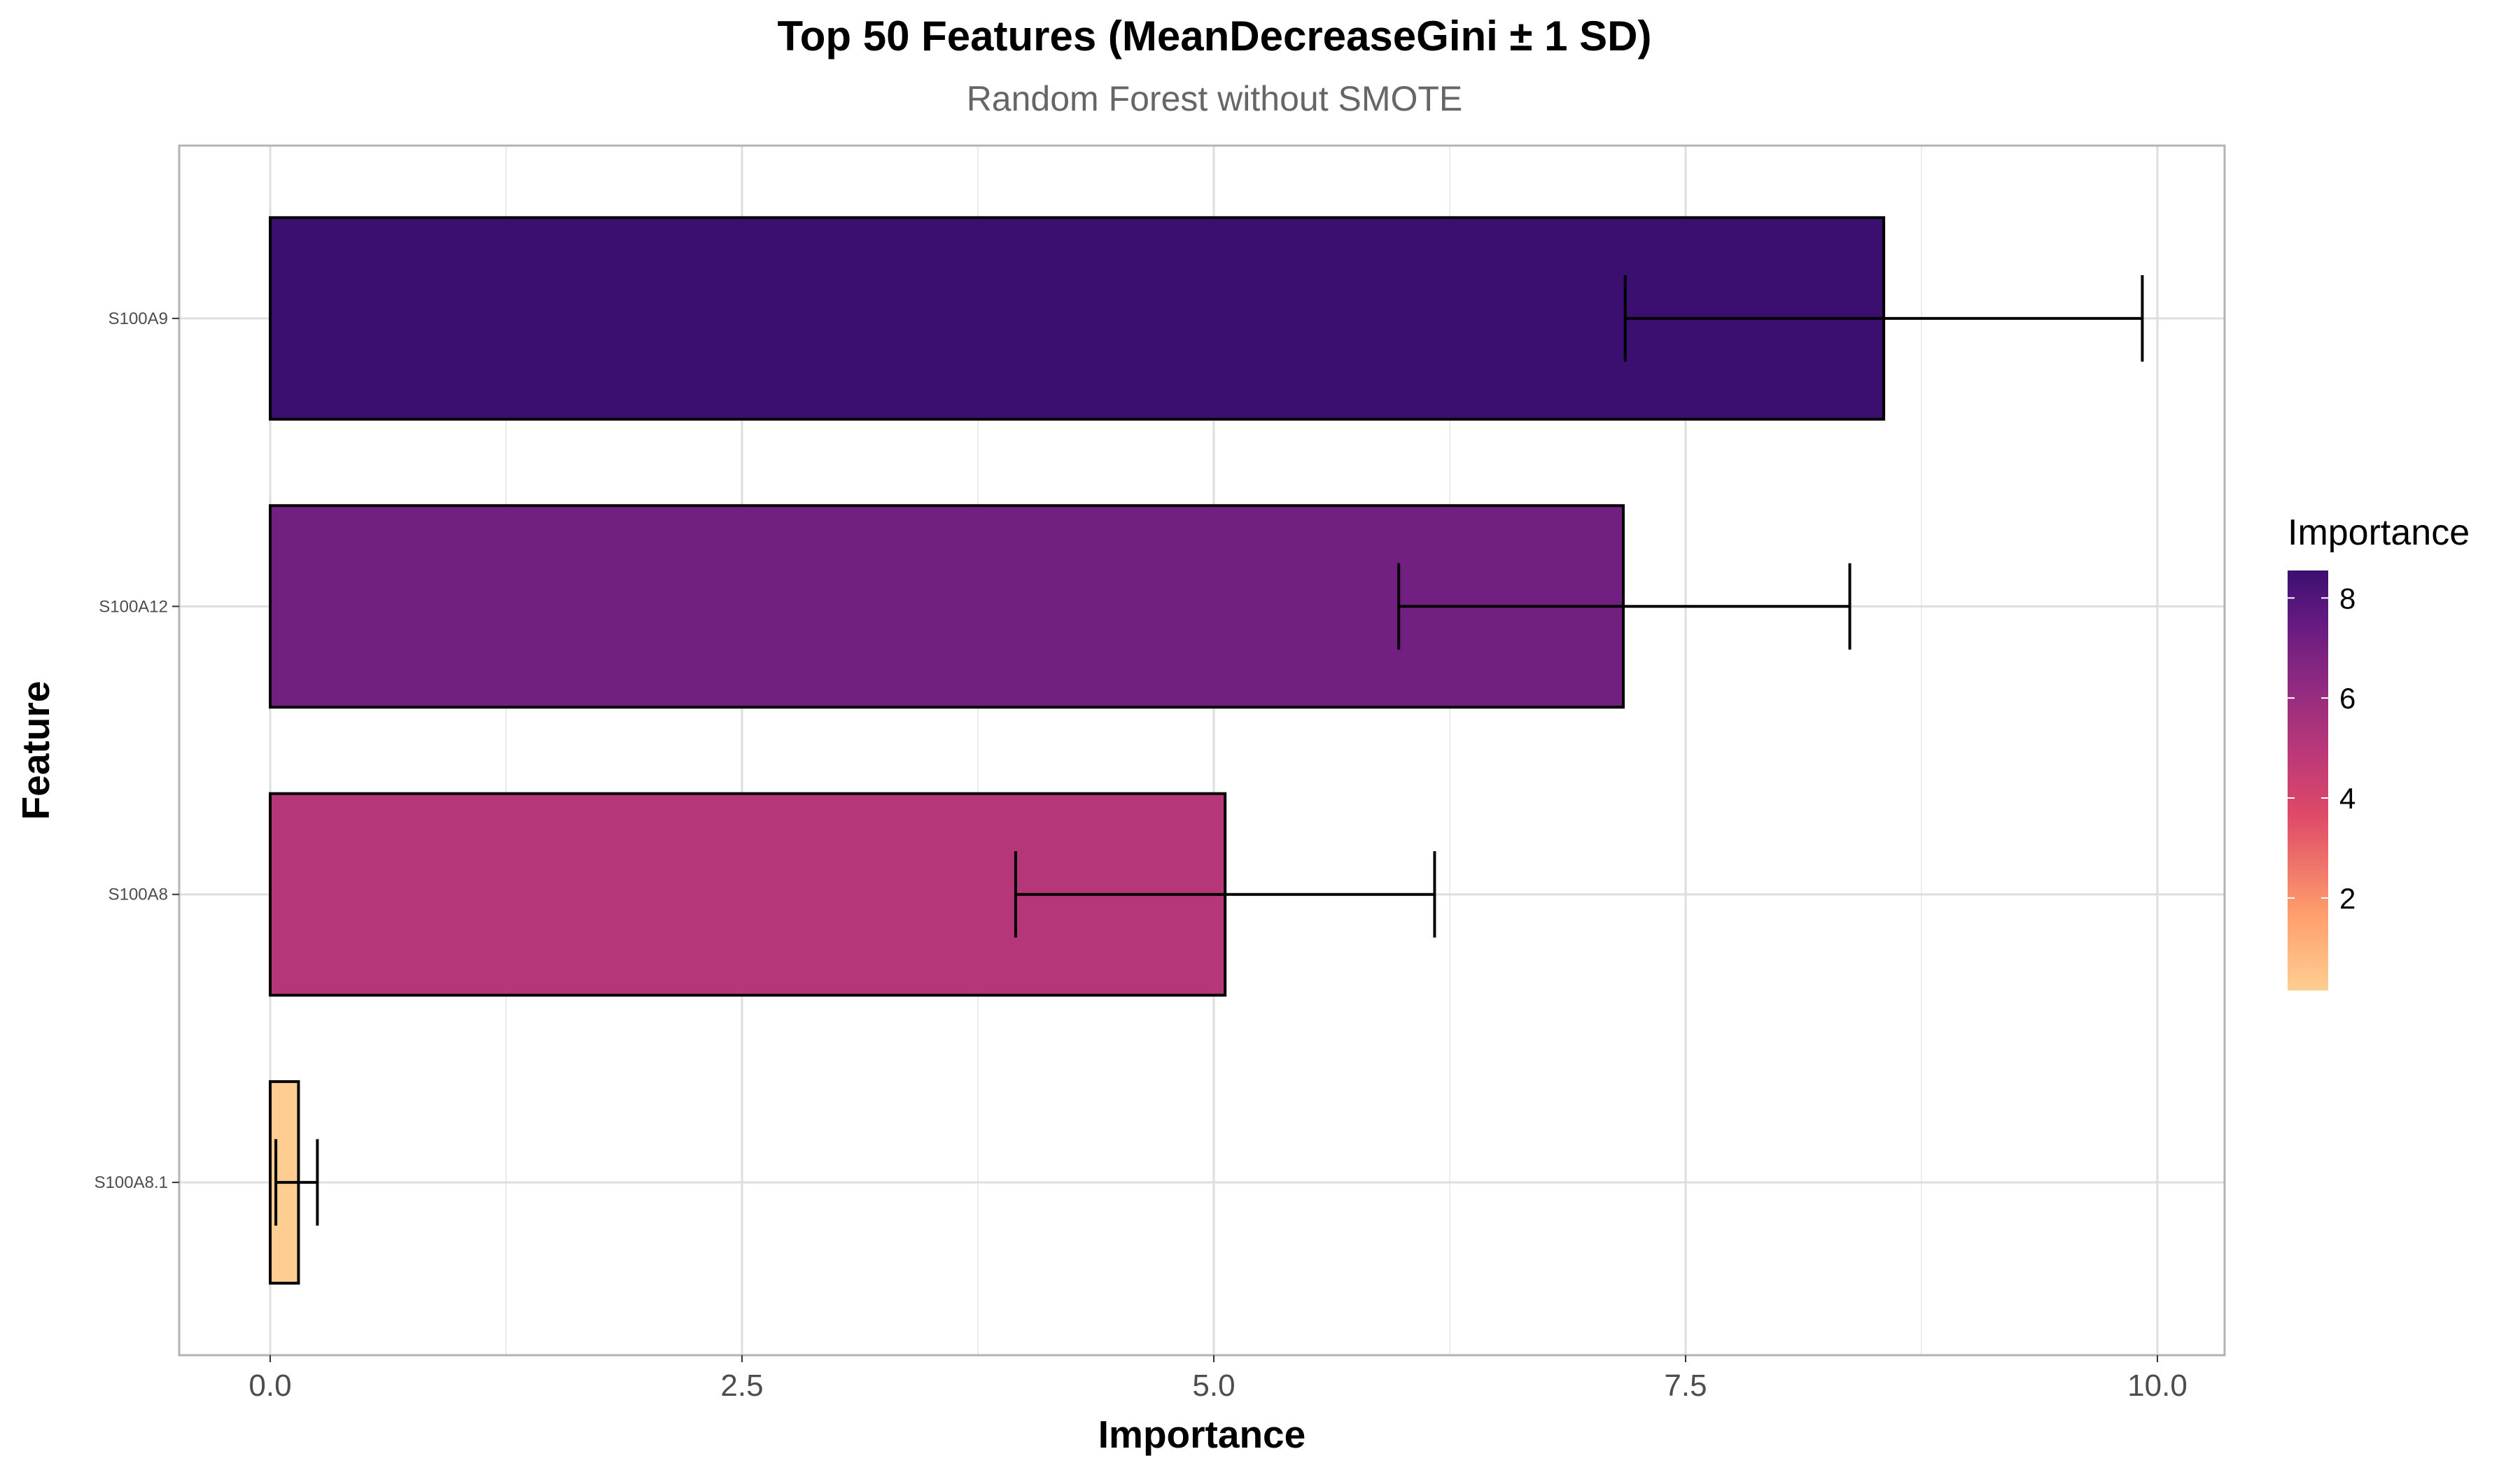  What do you see at coordinates (1215, 98) in the screenshot?
I see `chart-subtitle: Random Forest without SMOTE` at bounding box center [1215, 98].